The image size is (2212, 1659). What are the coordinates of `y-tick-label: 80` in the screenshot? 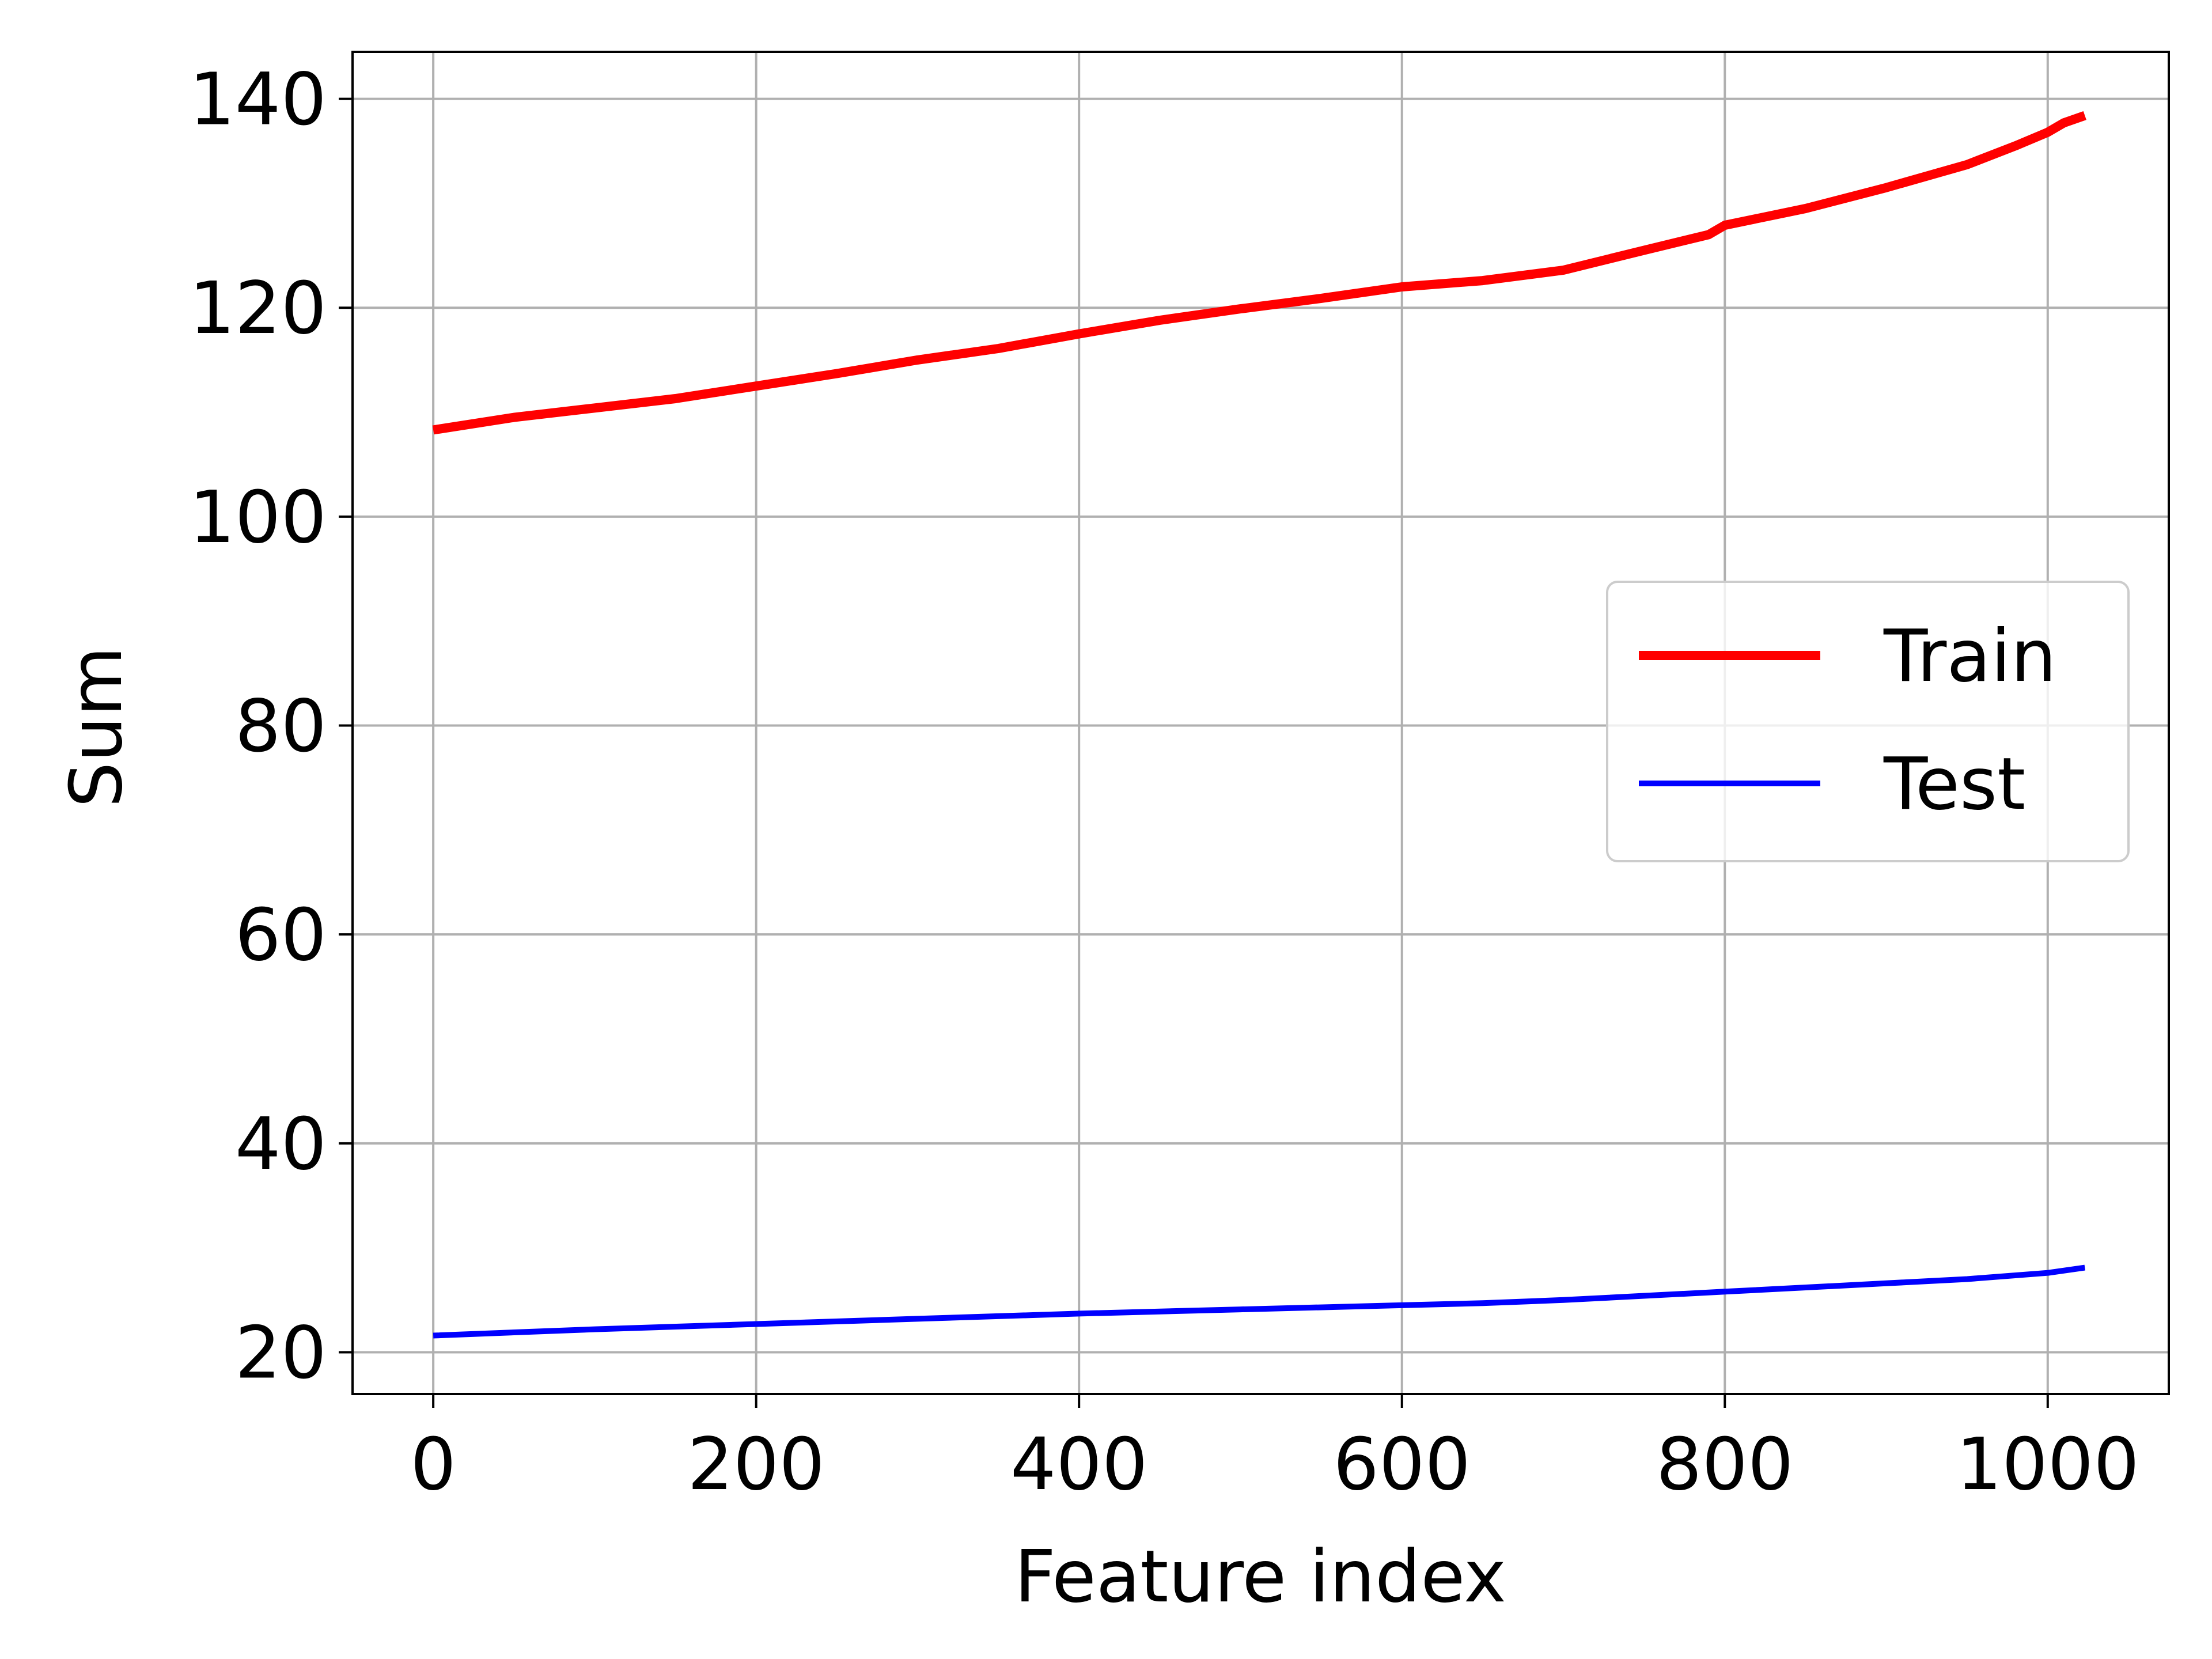 It's located at (281, 726).